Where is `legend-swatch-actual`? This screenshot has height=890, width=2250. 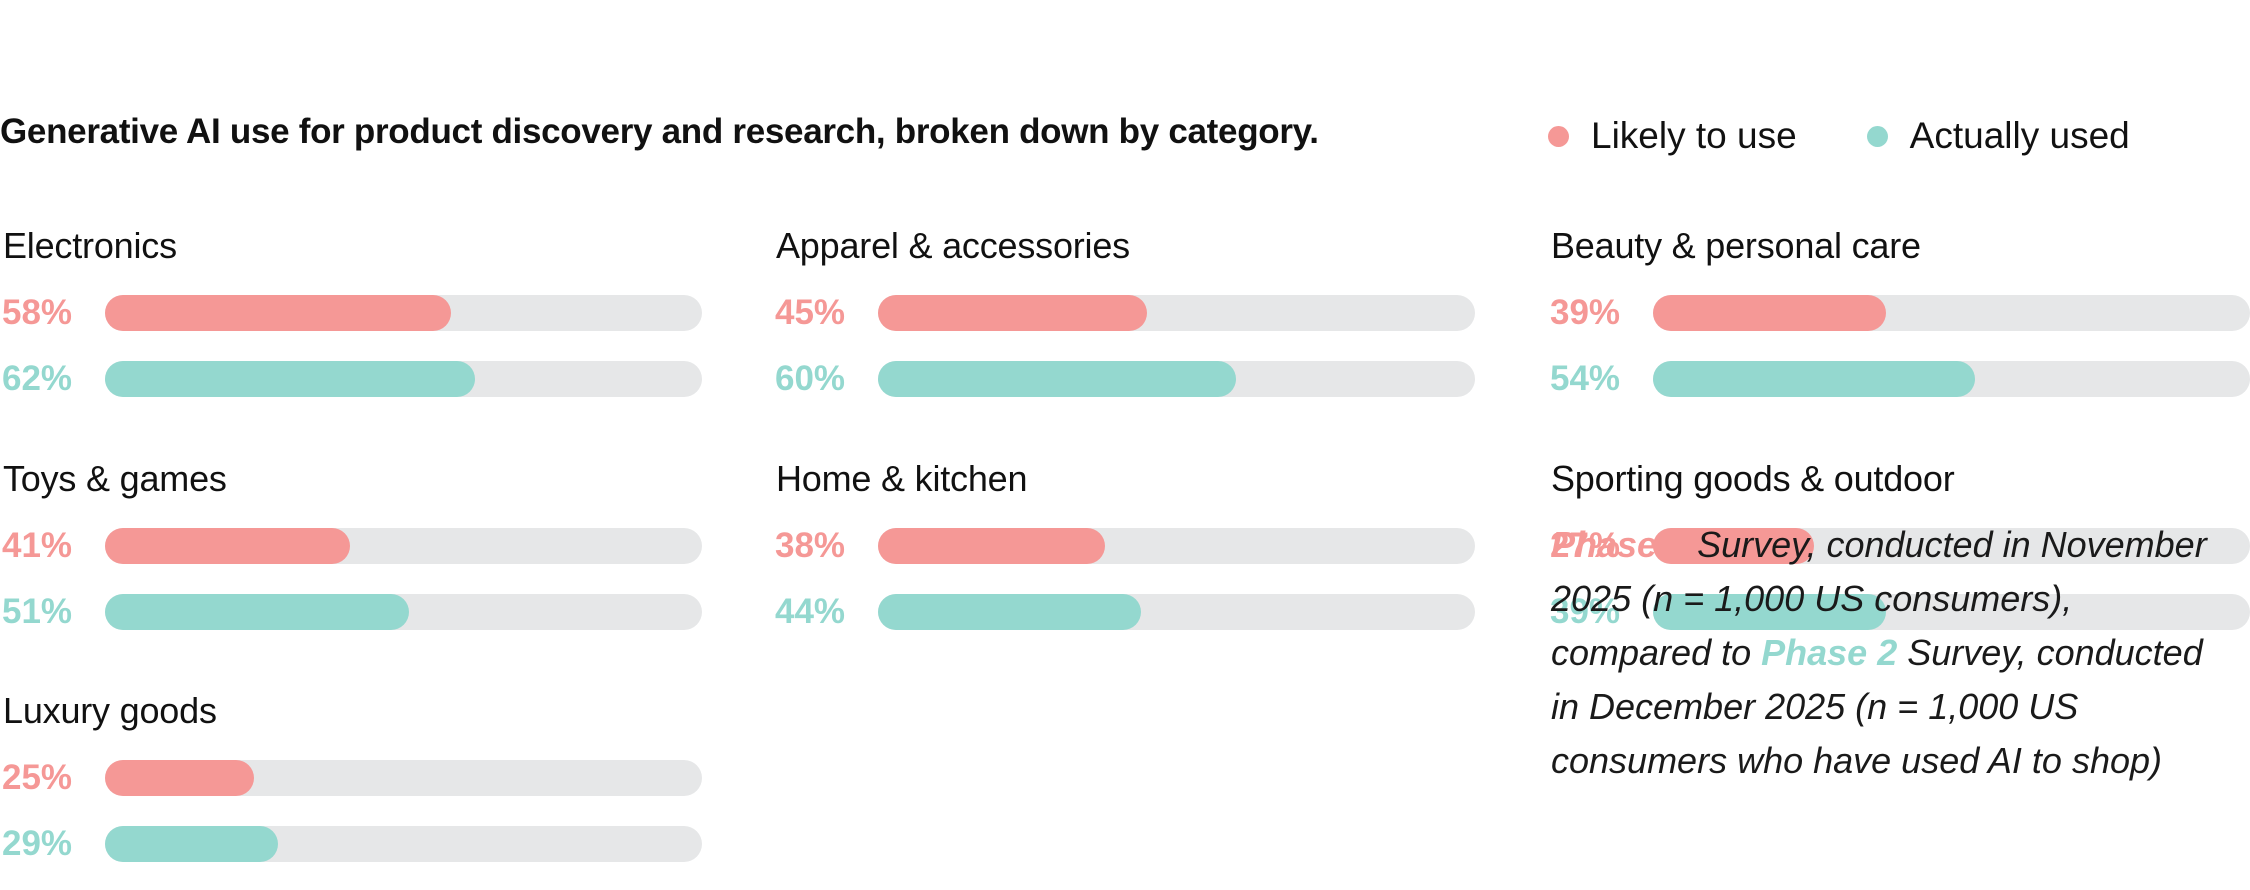
legend-swatch-actual is located at coordinates (1877, 136).